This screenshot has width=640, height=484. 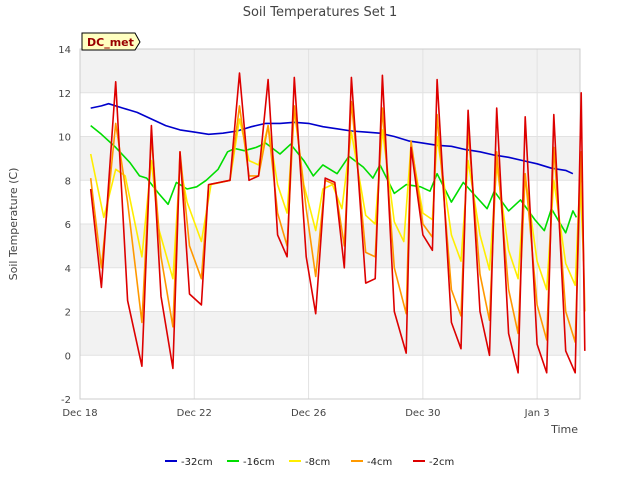 What do you see at coordinates (564, 429) in the screenshot?
I see `x-axis-label: Time` at bounding box center [564, 429].